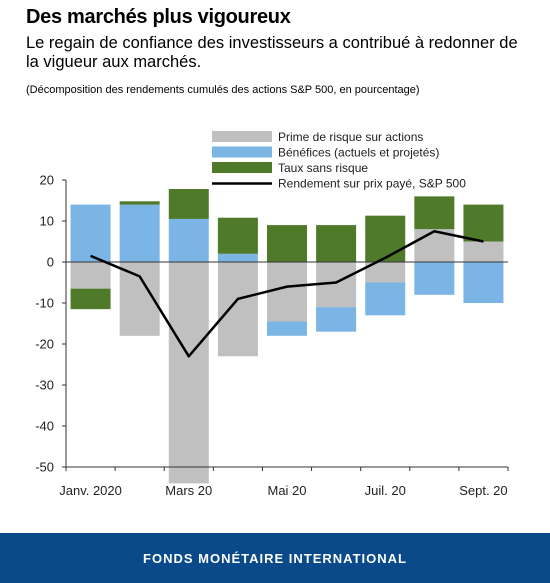 Image resolution: width=550 pixels, height=583 pixels. I want to click on footer-text: FONDS MONÉTAIRE INTERNATIONAL, so click(275, 558).